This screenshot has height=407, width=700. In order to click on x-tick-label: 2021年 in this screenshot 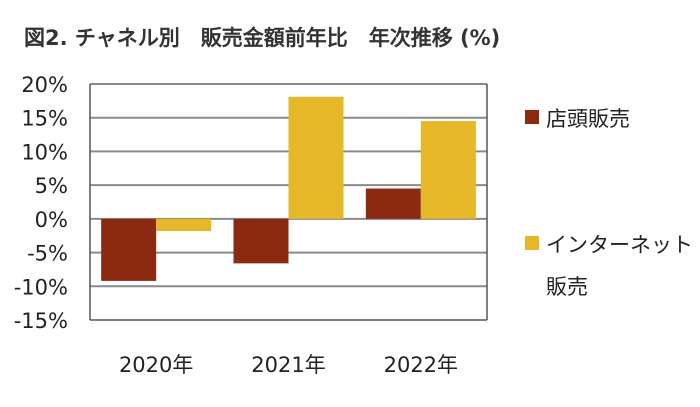, I will do `click(288, 365)`.